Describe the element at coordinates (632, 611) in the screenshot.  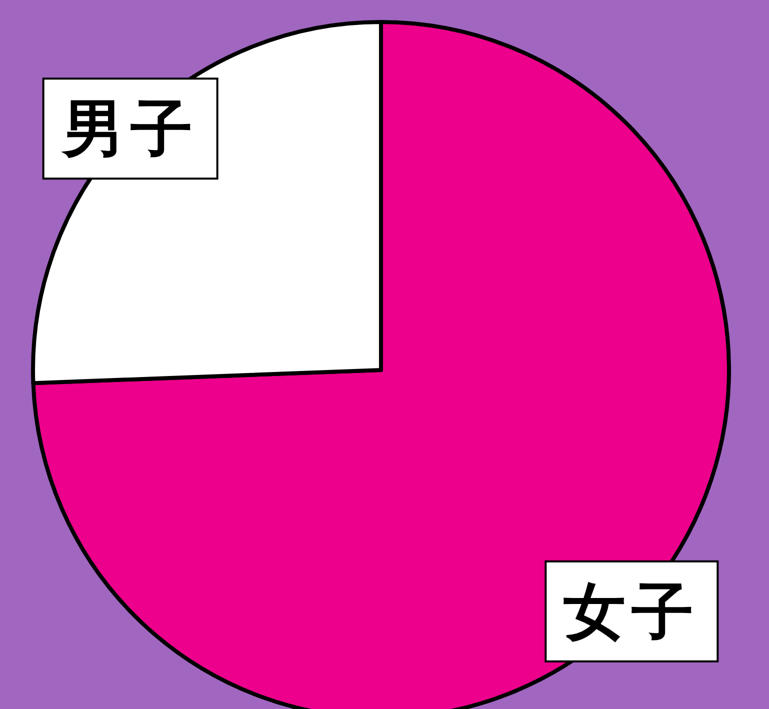
I see `slice-label: 女子` at that location.